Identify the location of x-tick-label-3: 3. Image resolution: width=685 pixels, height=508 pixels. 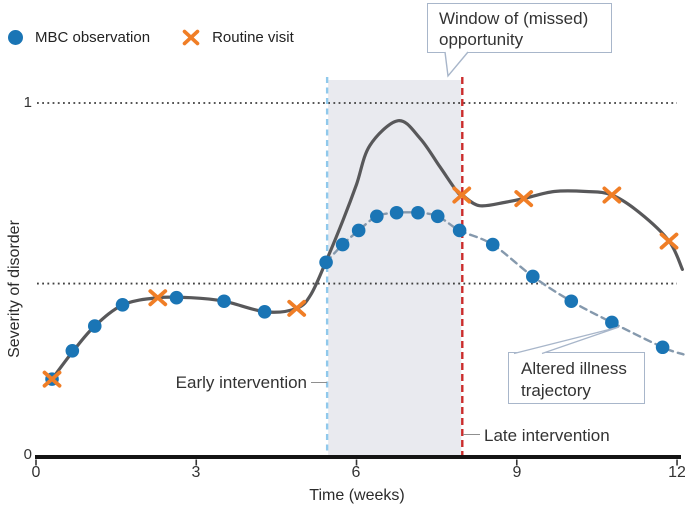
(196, 472).